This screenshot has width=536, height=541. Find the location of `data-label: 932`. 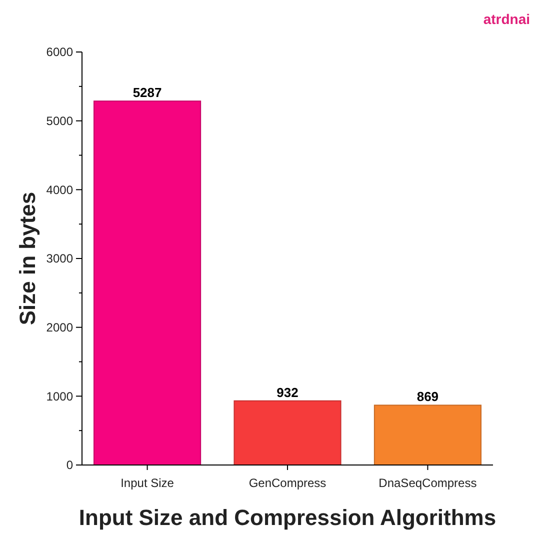

data-label: 932 is located at coordinates (287, 392).